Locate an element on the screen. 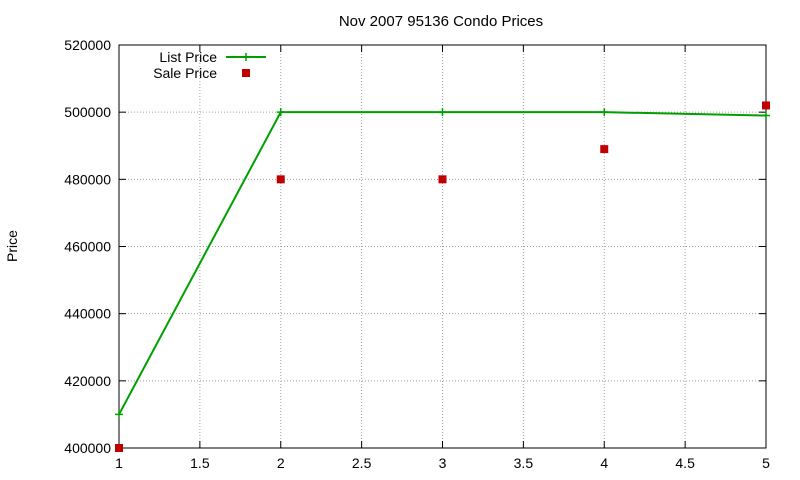 The image size is (800, 480). x-tick-label: 1.5 is located at coordinates (200, 463).